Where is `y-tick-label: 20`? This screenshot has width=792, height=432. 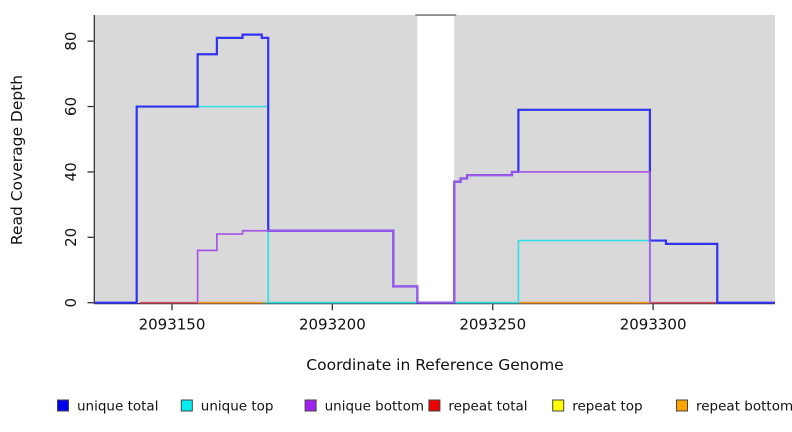 y-tick-label: 20 is located at coordinates (71, 237).